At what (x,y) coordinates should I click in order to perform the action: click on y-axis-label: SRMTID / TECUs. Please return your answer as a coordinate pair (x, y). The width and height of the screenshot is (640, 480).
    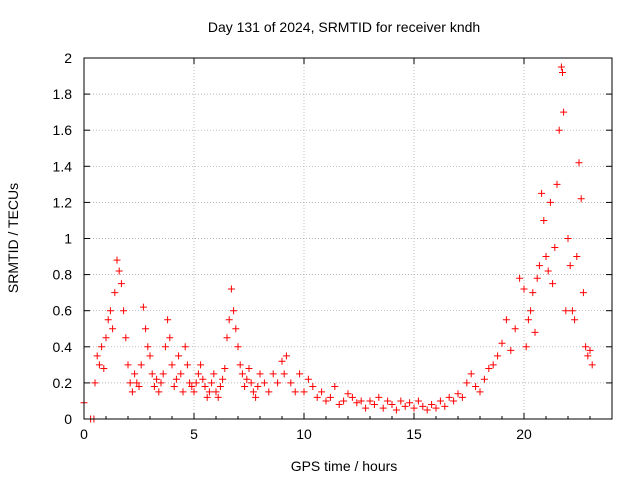
    Looking at the image, I should click on (13, 238).